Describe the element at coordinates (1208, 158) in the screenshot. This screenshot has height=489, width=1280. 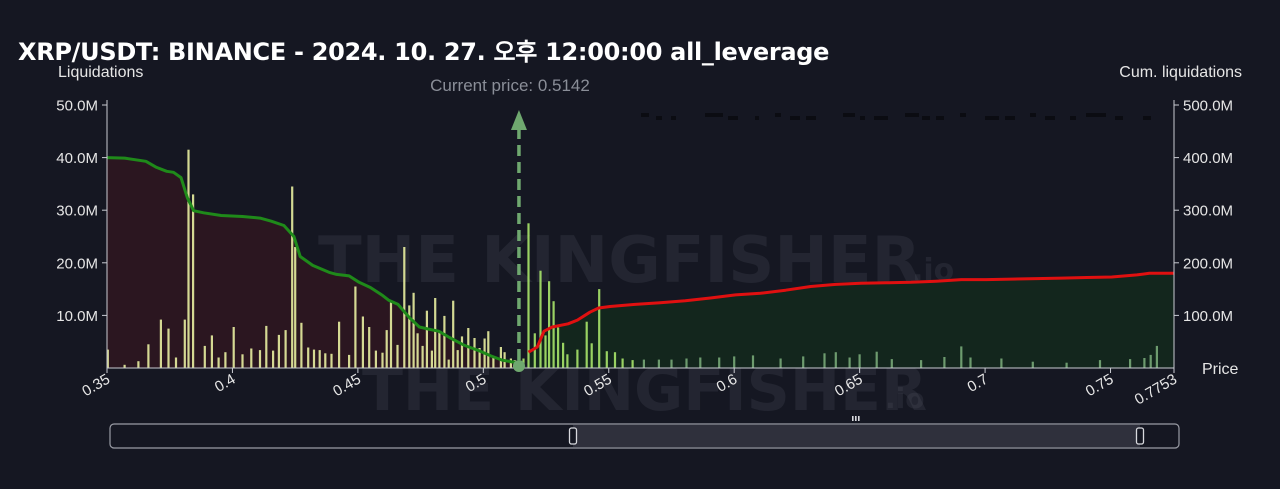
I see `y-right-tick-label: 400.0M` at that location.